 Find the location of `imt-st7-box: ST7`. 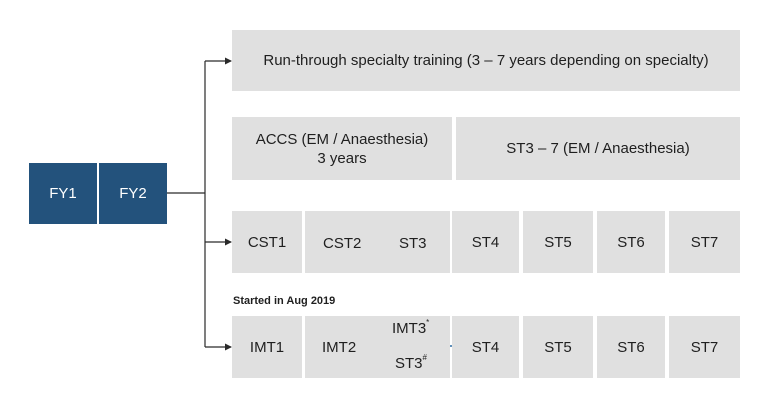

imt-st7-box: ST7 is located at coordinates (704, 347).